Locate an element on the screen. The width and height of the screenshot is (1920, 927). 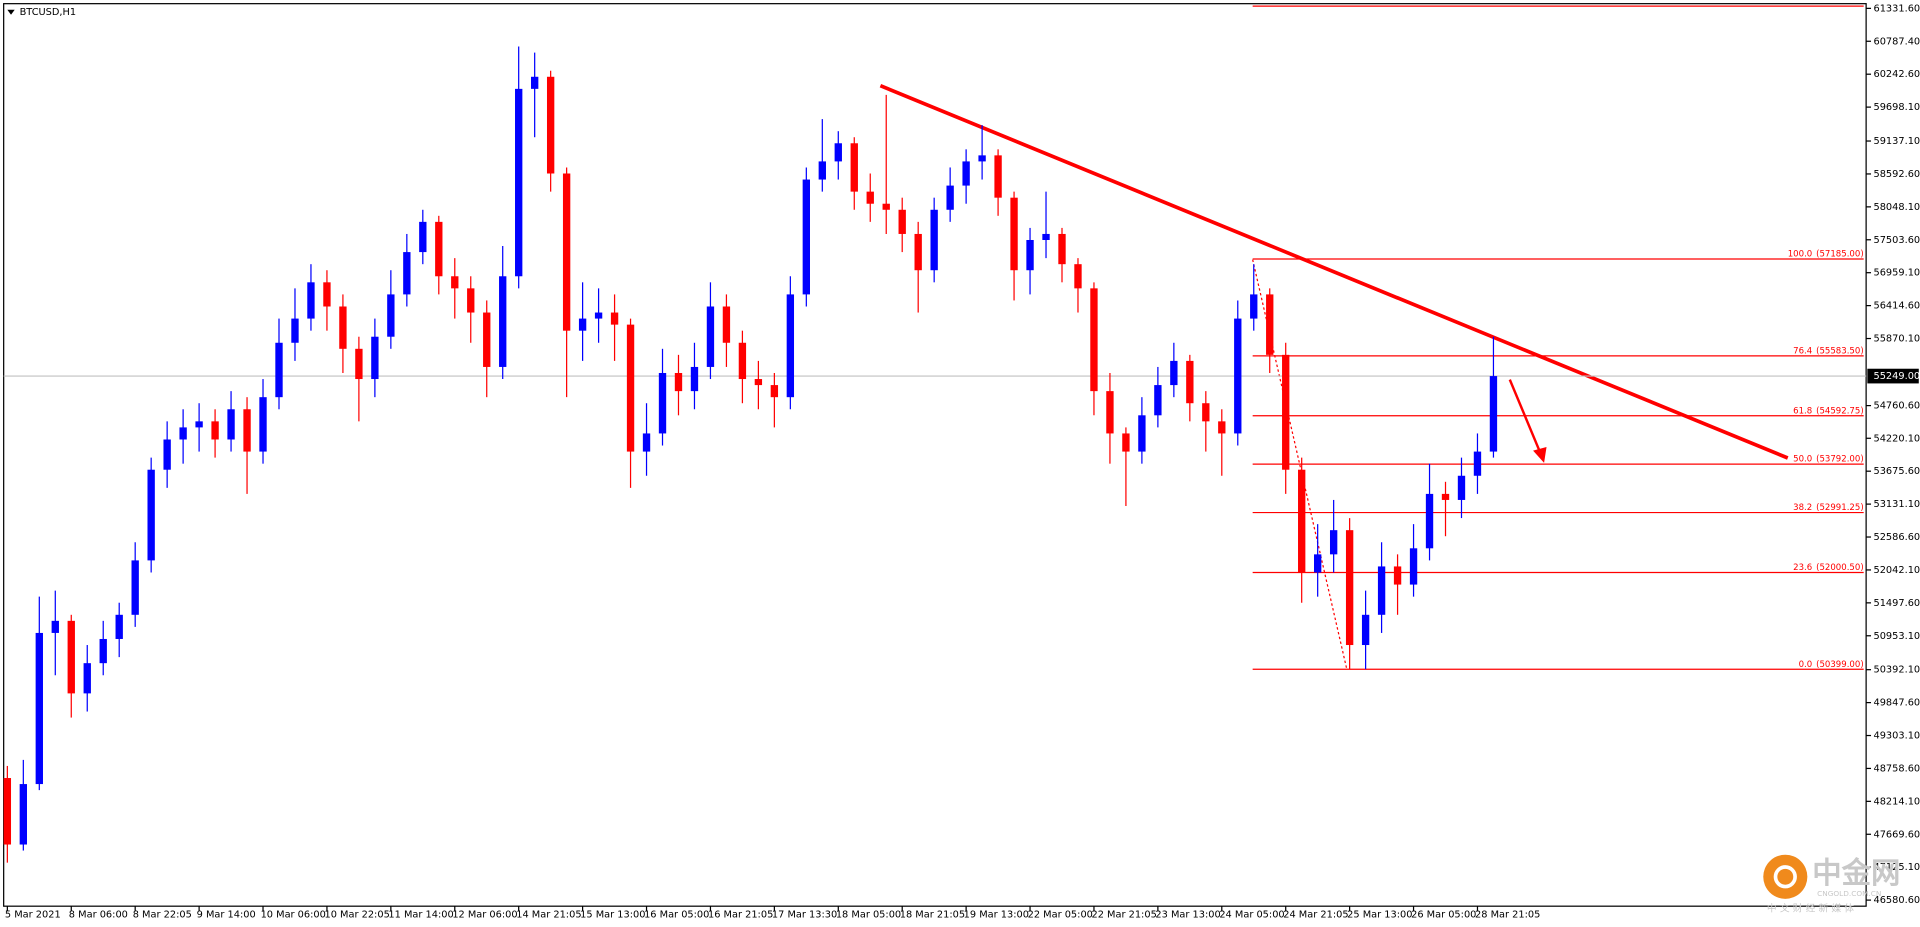
x-tick-label: 14 Mar 21:05 is located at coordinates (548, 915).